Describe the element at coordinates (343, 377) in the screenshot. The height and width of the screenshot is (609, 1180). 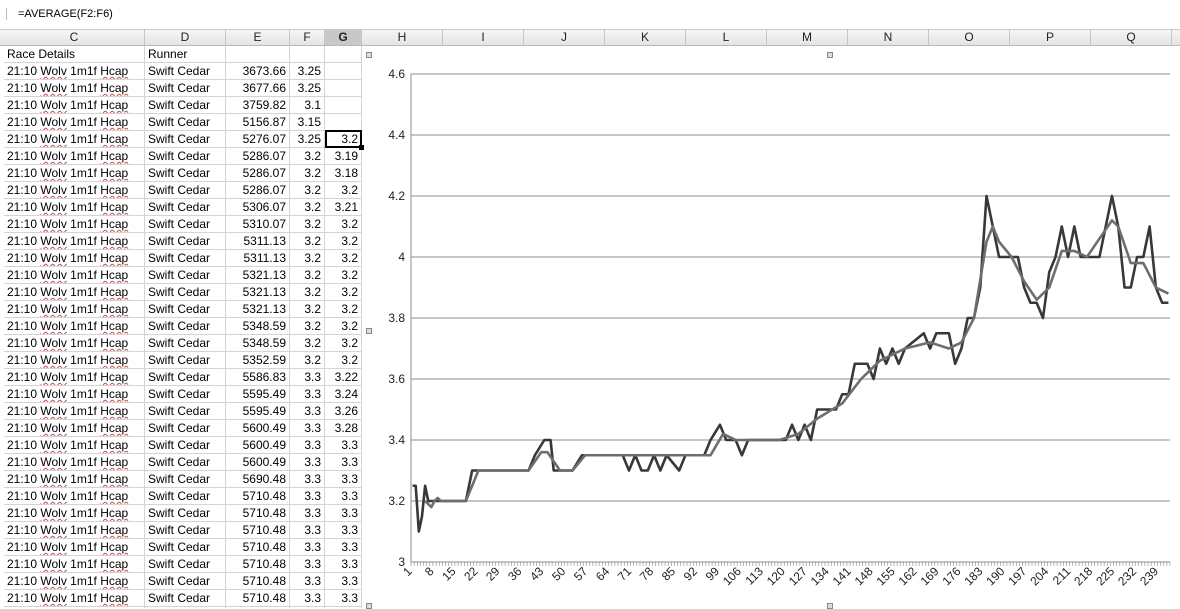
I see `value-cell-g: 3.22` at that location.